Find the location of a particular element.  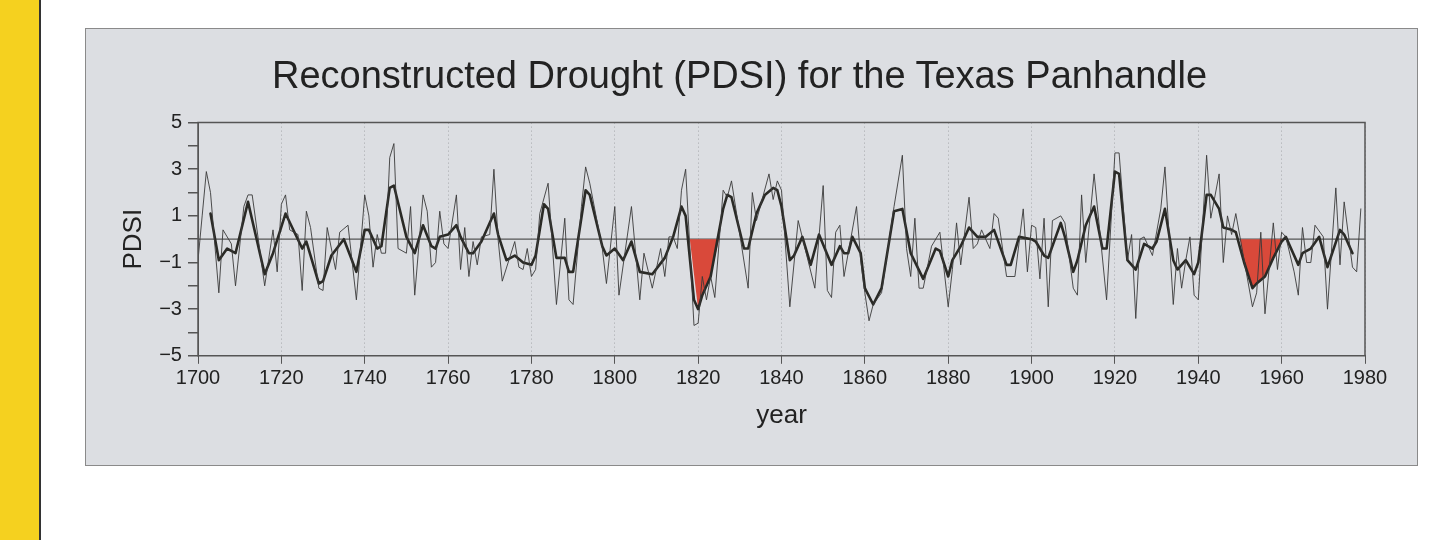

x-tick-label: 1700 is located at coordinates (198, 377).